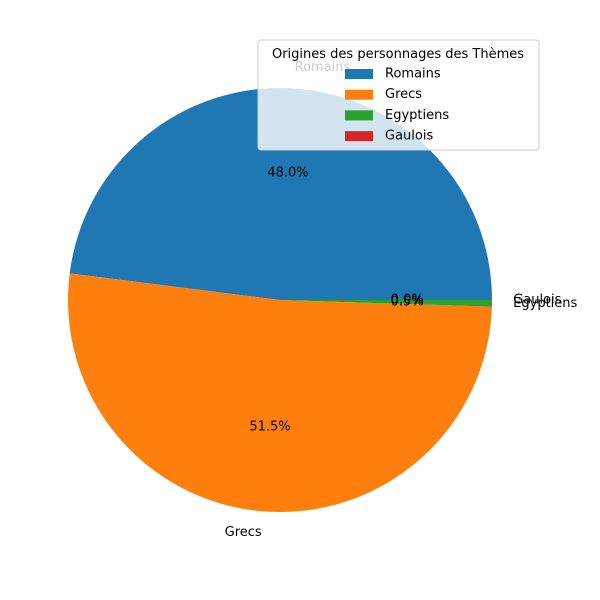 The image size is (600, 600). What do you see at coordinates (243, 532) in the screenshot?
I see `slice-label-grecs: Grecs` at bounding box center [243, 532].